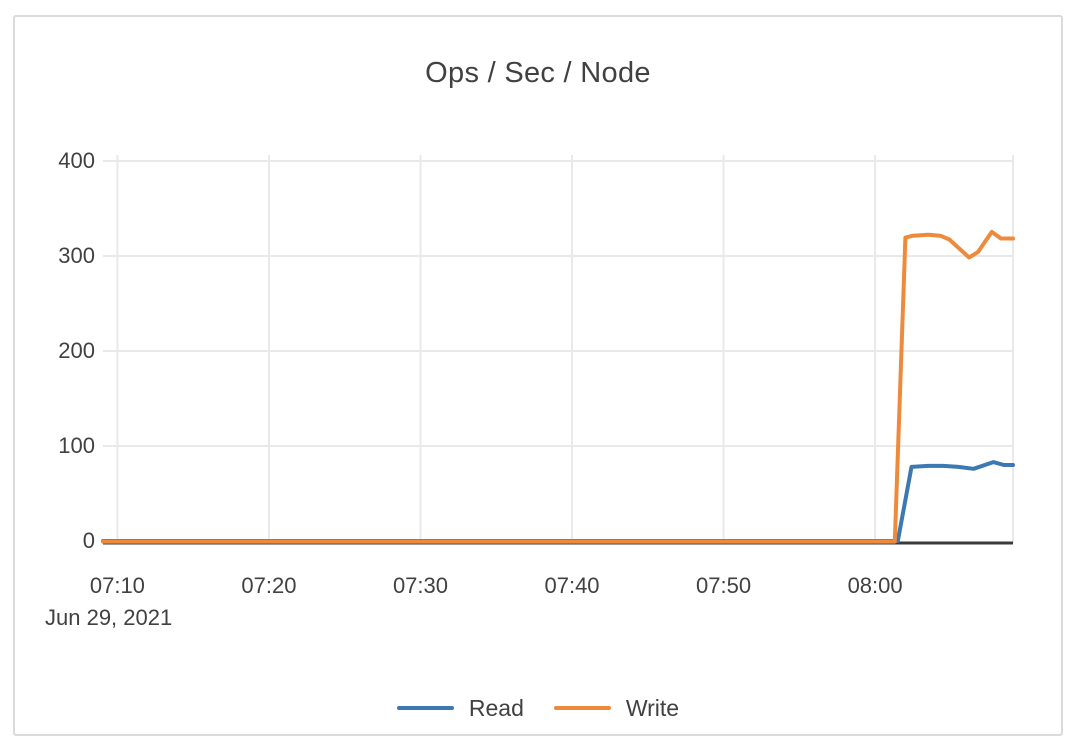  What do you see at coordinates (496, 707) in the screenshot?
I see `legend-label: Read` at bounding box center [496, 707].